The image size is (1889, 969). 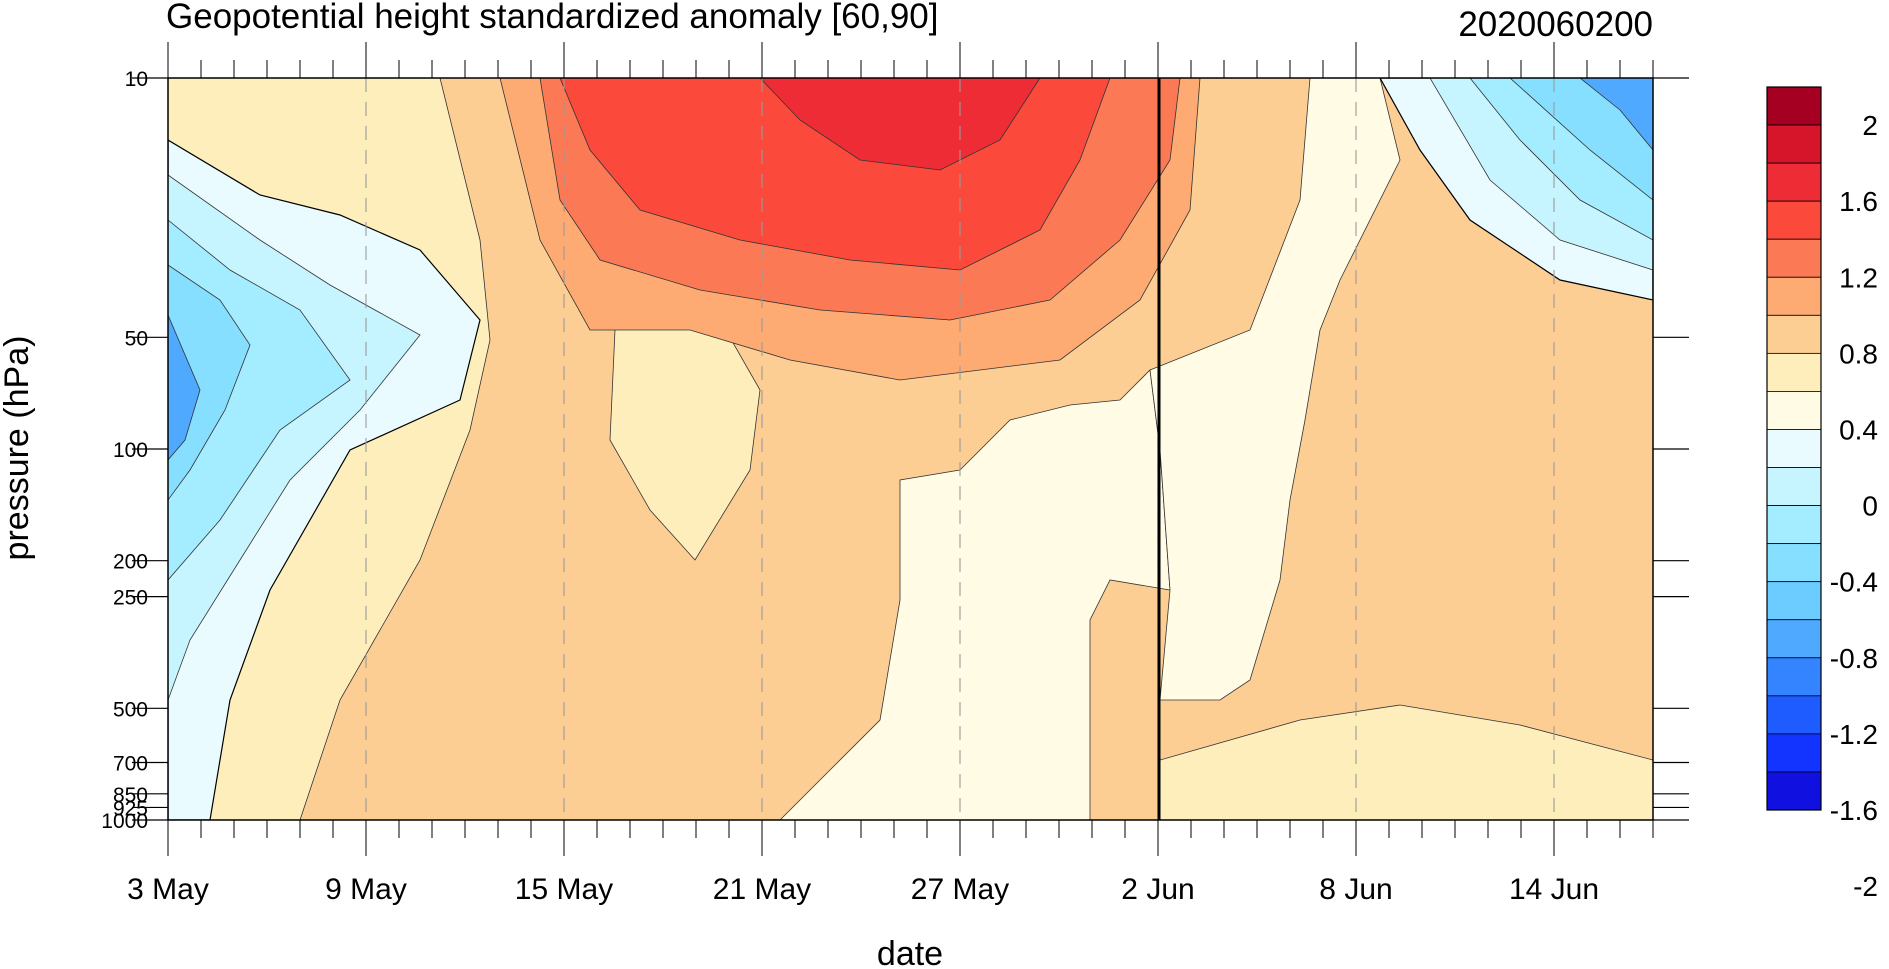 What do you see at coordinates (1858, 353) in the screenshot?
I see `colorbar-label: 0.8` at bounding box center [1858, 353].